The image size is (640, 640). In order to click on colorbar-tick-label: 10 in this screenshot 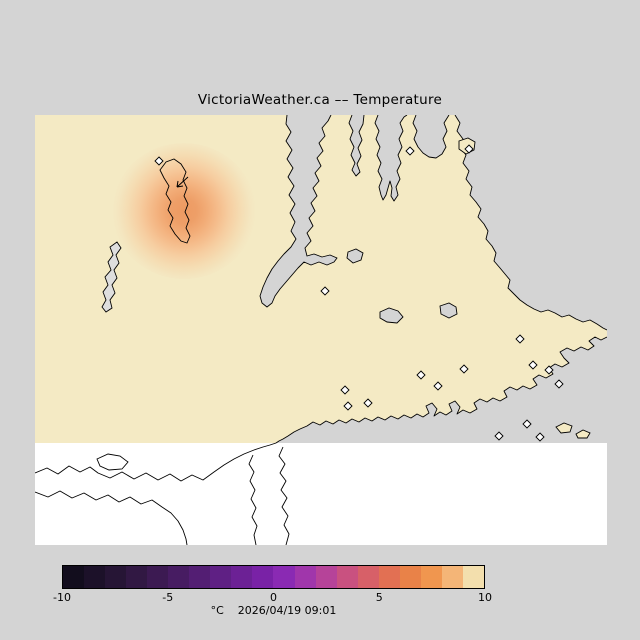, I will do `click(485, 597)`.